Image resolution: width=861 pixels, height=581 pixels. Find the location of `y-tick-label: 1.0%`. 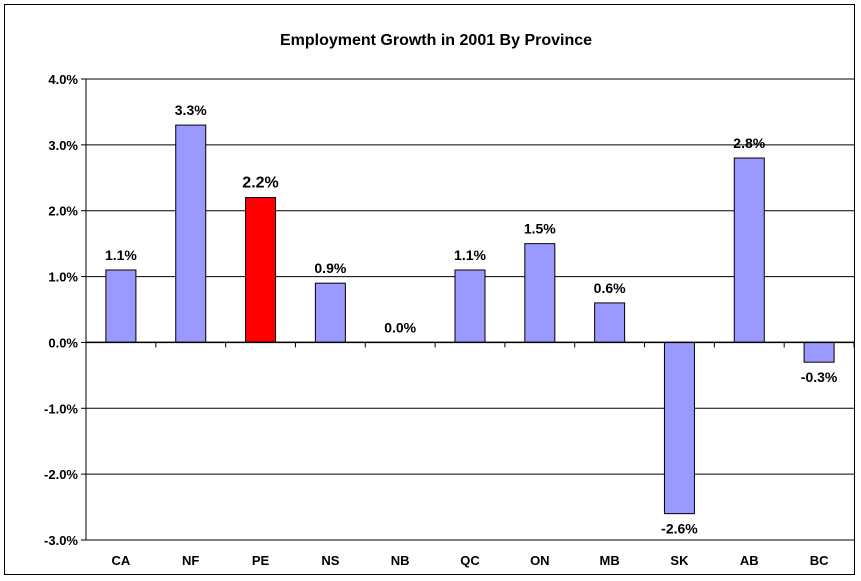

y-tick-label: 1.0% is located at coordinates (63, 277).